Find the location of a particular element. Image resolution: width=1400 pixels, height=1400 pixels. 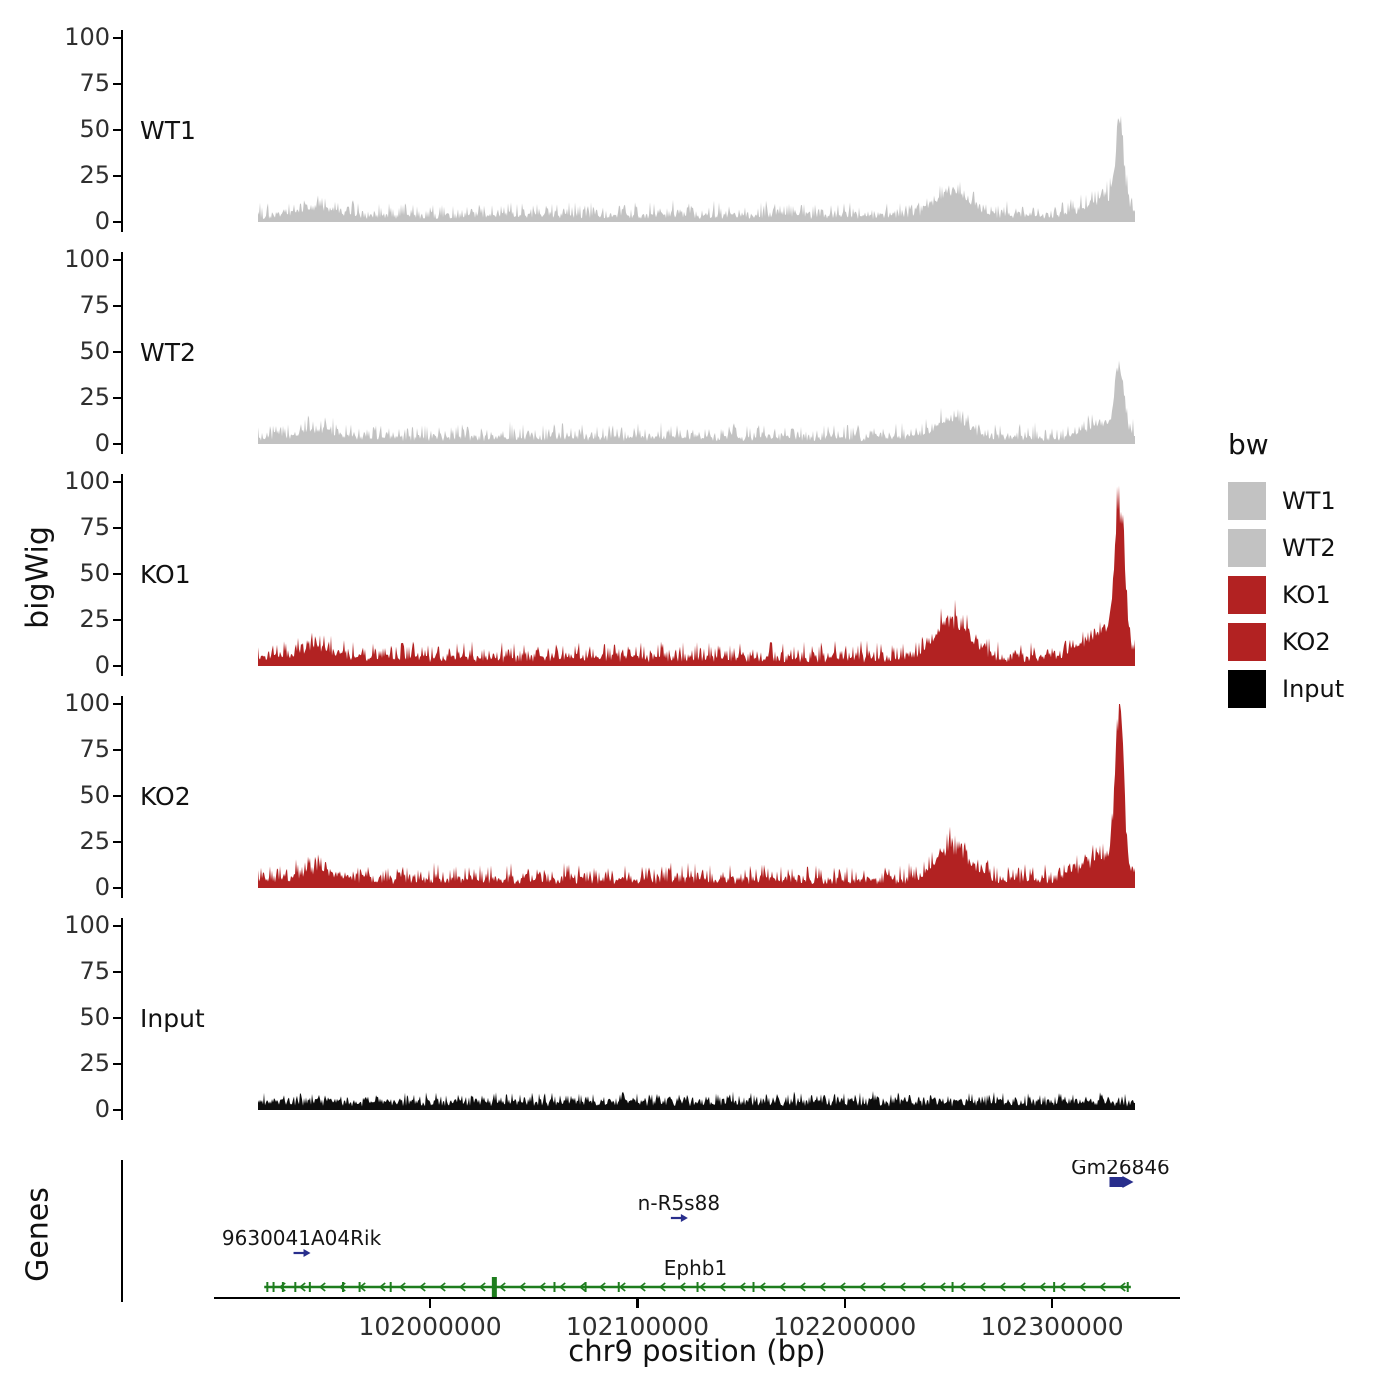

legend-swatch-input is located at coordinates (1247, 688).